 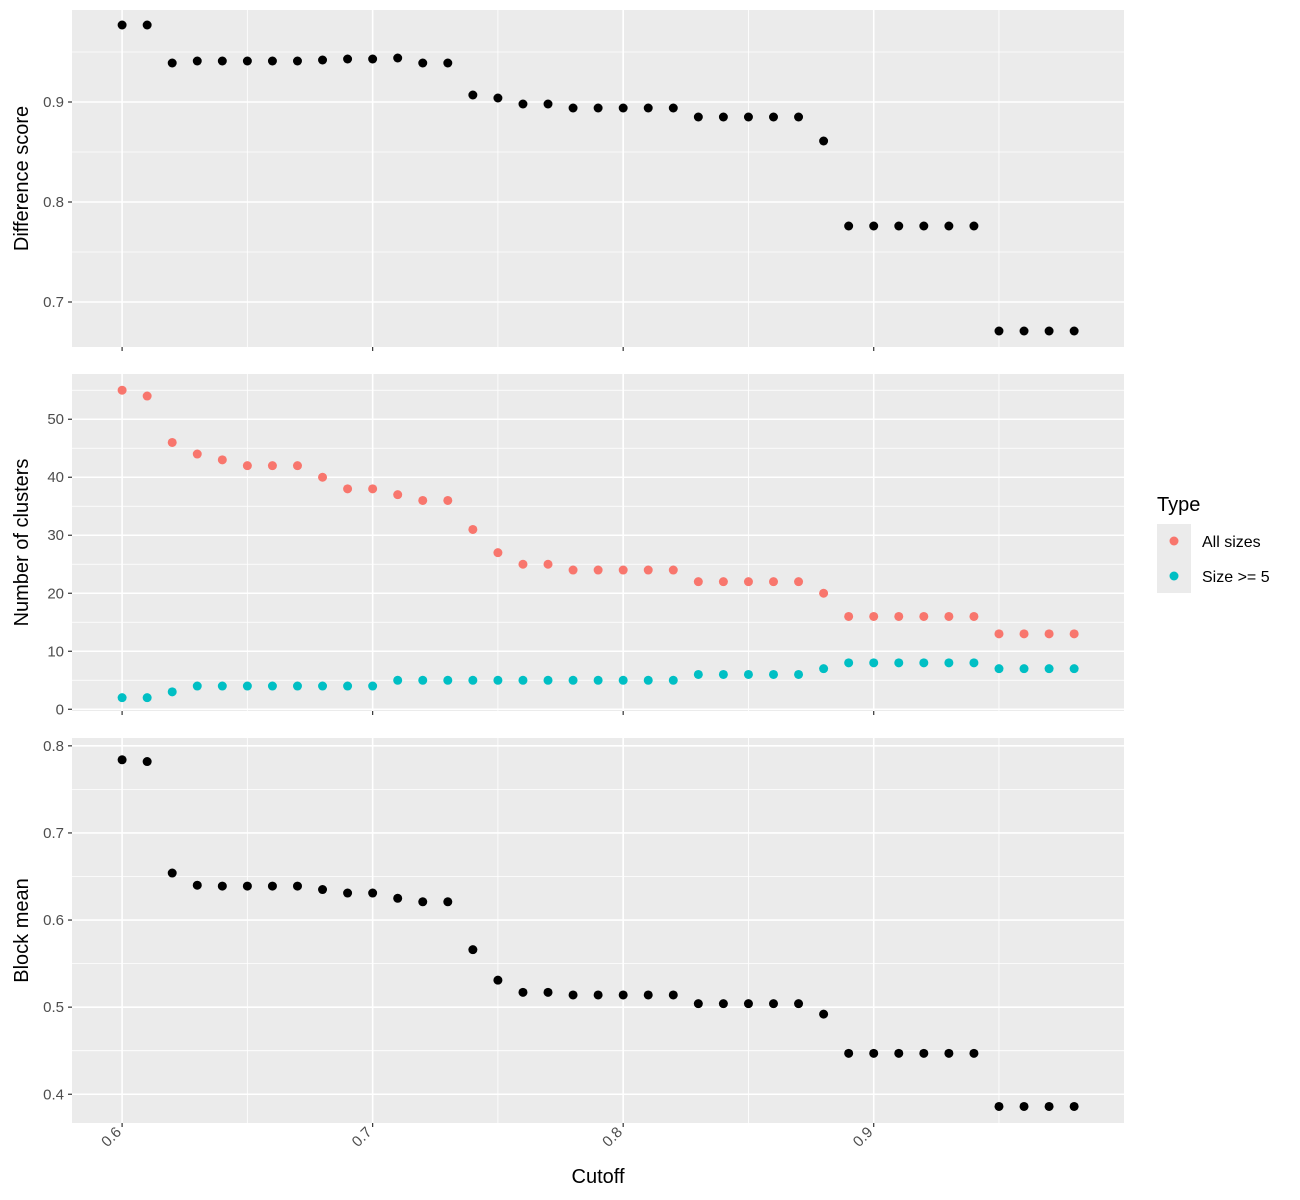 I want to click on legend-label-size-ge-5: Size >= 5, so click(x=1236, y=577).